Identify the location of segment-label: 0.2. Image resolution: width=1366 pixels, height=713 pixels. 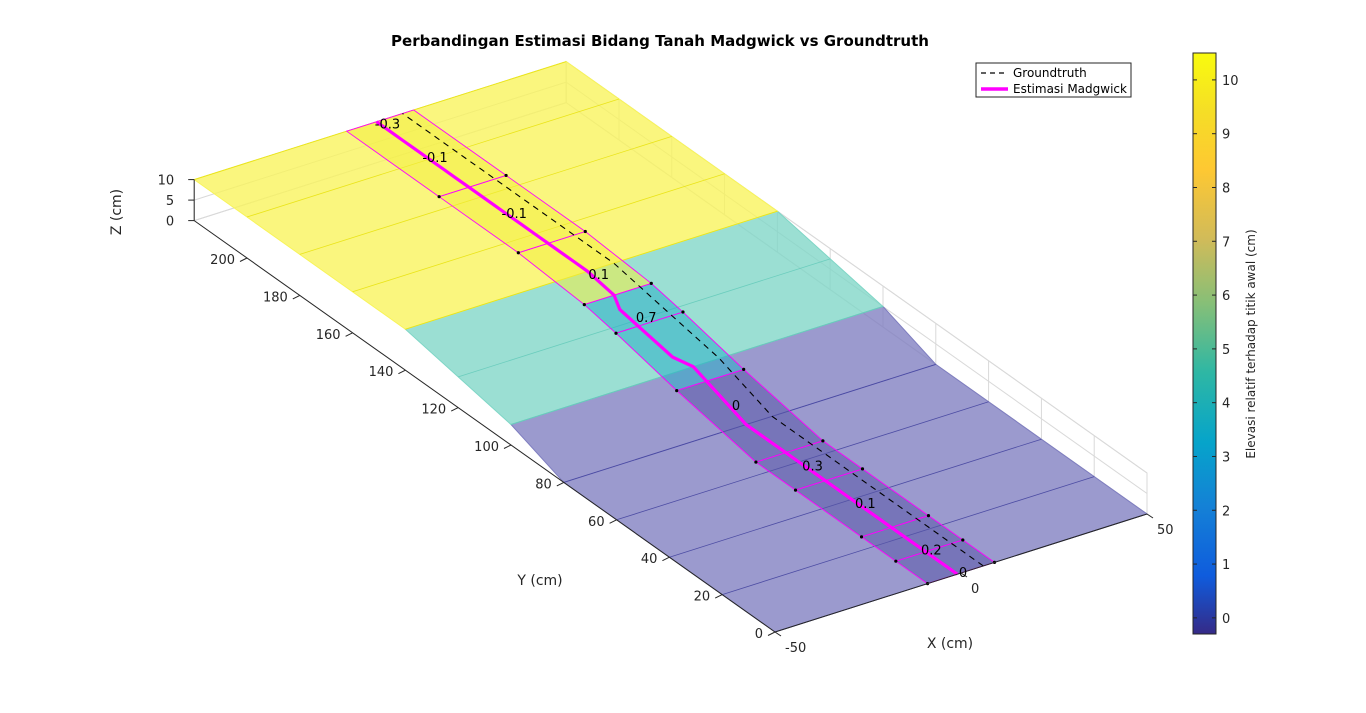
(931, 551).